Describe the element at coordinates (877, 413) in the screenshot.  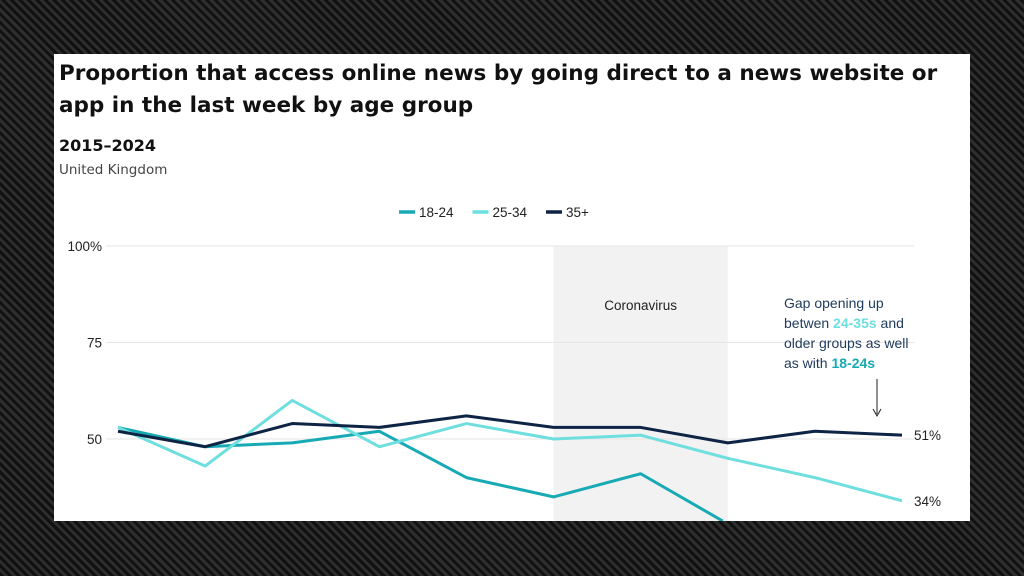
I see `arrow-head-icon` at that location.